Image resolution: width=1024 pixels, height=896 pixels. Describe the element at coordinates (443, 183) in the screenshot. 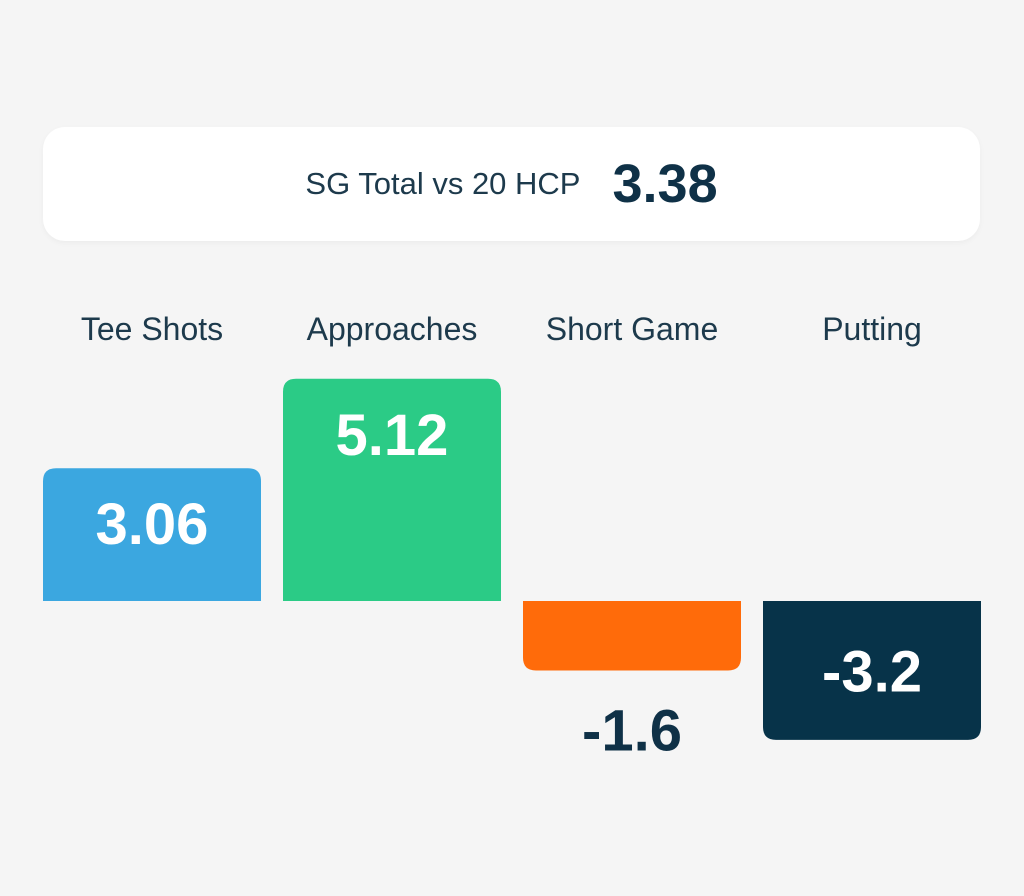

I see `sg-total-label: SG Total vs 20 HCP` at that location.